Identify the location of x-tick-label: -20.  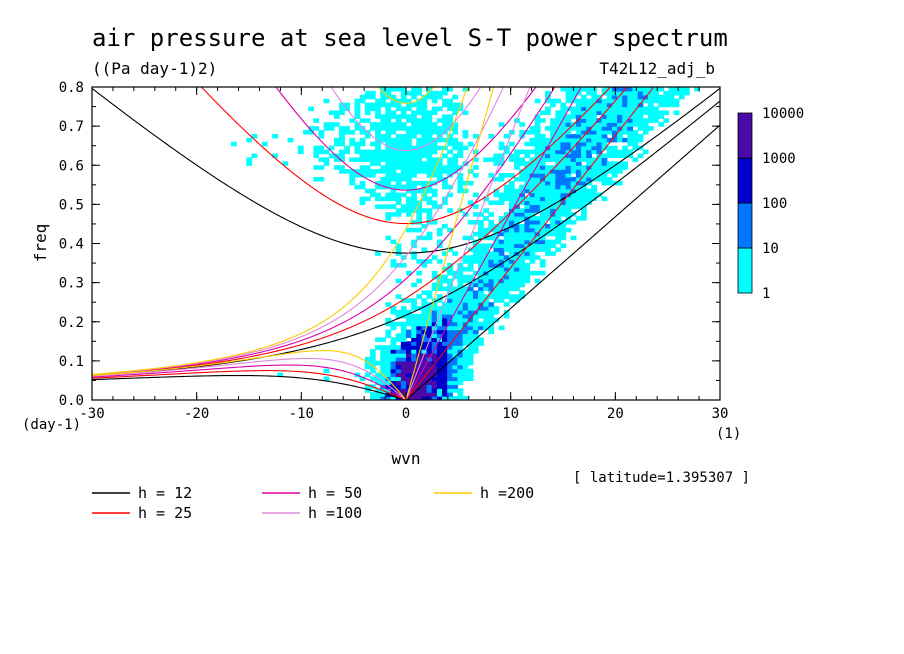
(196, 414).